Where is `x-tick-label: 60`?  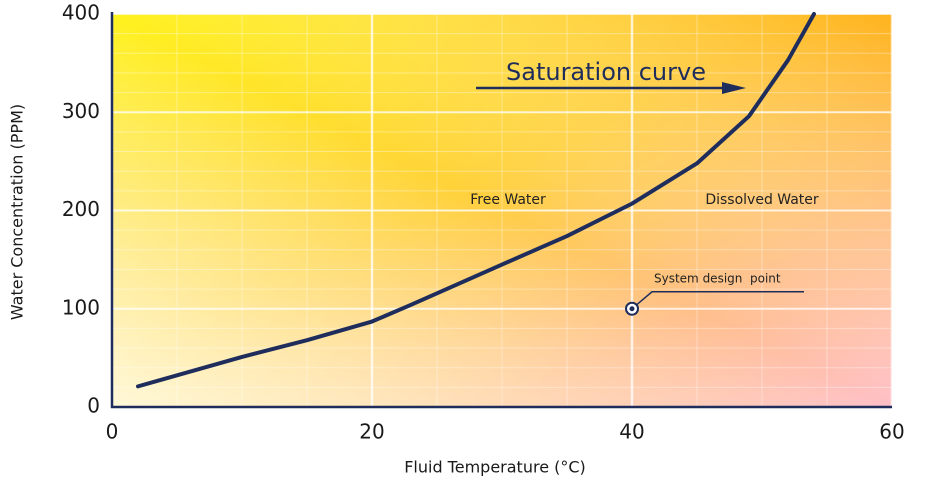 x-tick-label: 60 is located at coordinates (891, 432).